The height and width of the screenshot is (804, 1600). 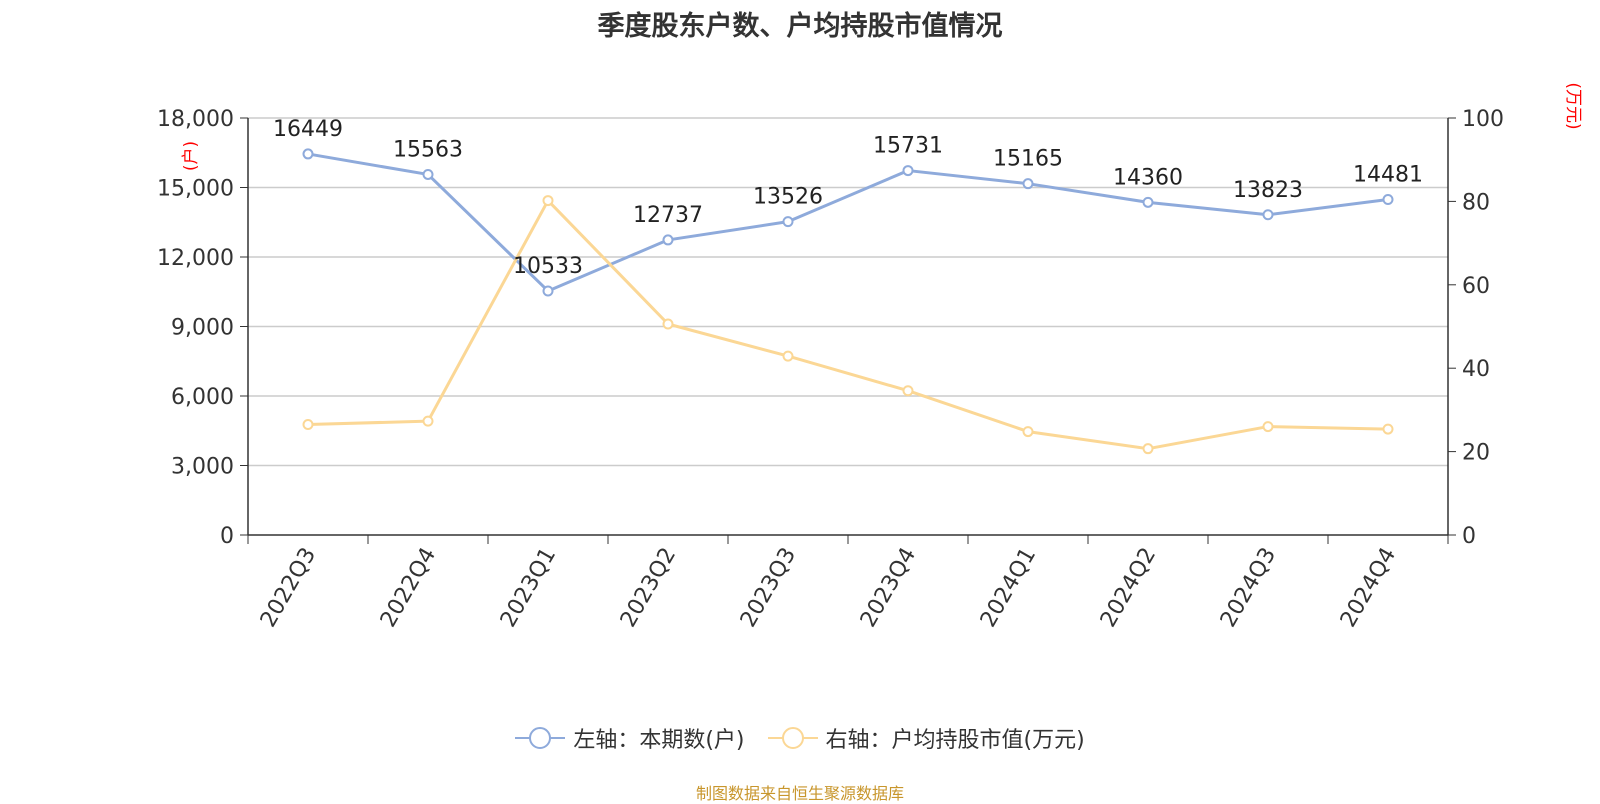 I want to click on legend: 左轴：本期数(户) 右轴：户均持股市值(万元), so click(x=800, y=739).